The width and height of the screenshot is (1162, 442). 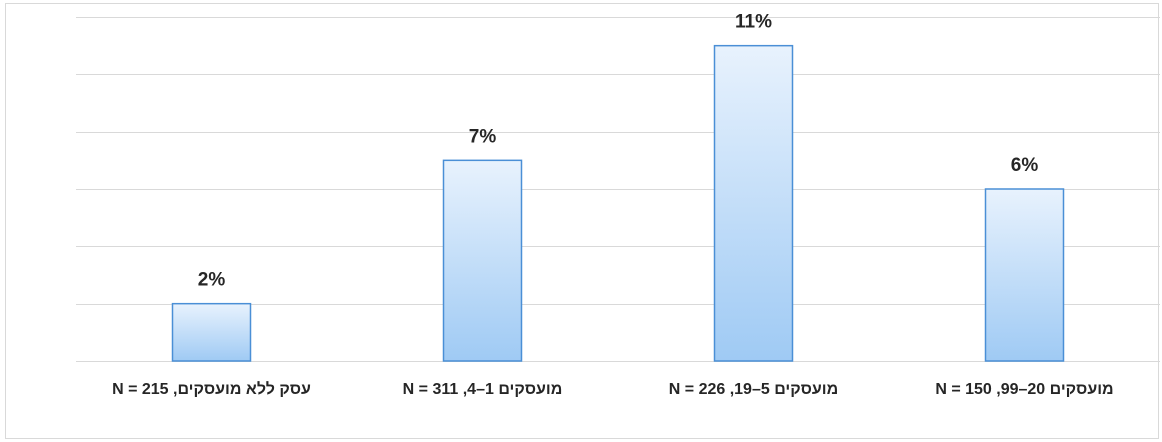 What do you see at coordinates (753, 389) in the screenshot?
I see `category-label: מועסקים 5–19, N = 226` at bounding box center [753, 389].